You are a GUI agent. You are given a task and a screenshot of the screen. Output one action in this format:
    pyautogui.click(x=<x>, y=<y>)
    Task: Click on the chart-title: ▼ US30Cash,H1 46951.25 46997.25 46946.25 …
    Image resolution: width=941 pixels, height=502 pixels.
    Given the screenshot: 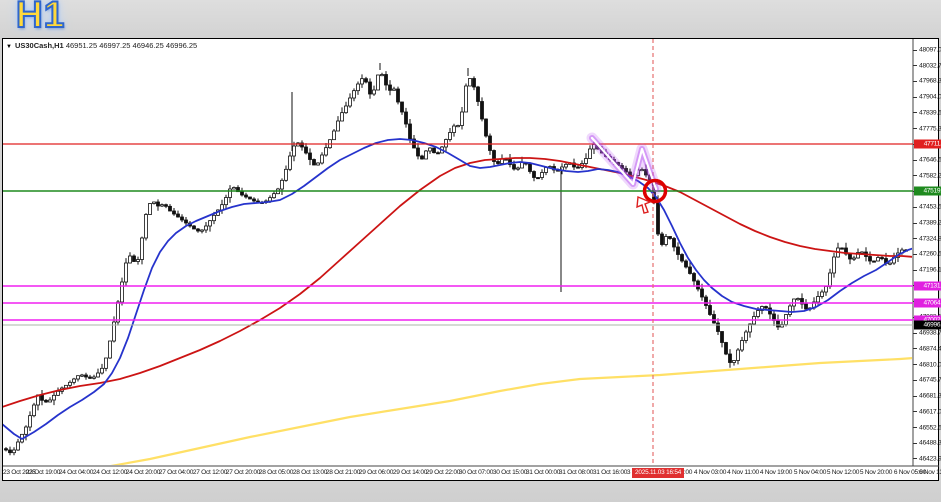 What is the action you would take?
    pyautogui.click(x=101, y=45)
    